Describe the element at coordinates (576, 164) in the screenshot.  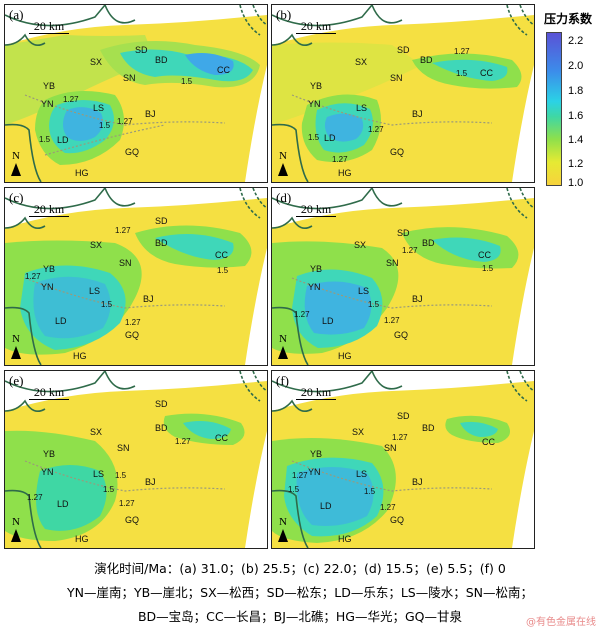
I see `colorbar-tick: 1.2` at that location.